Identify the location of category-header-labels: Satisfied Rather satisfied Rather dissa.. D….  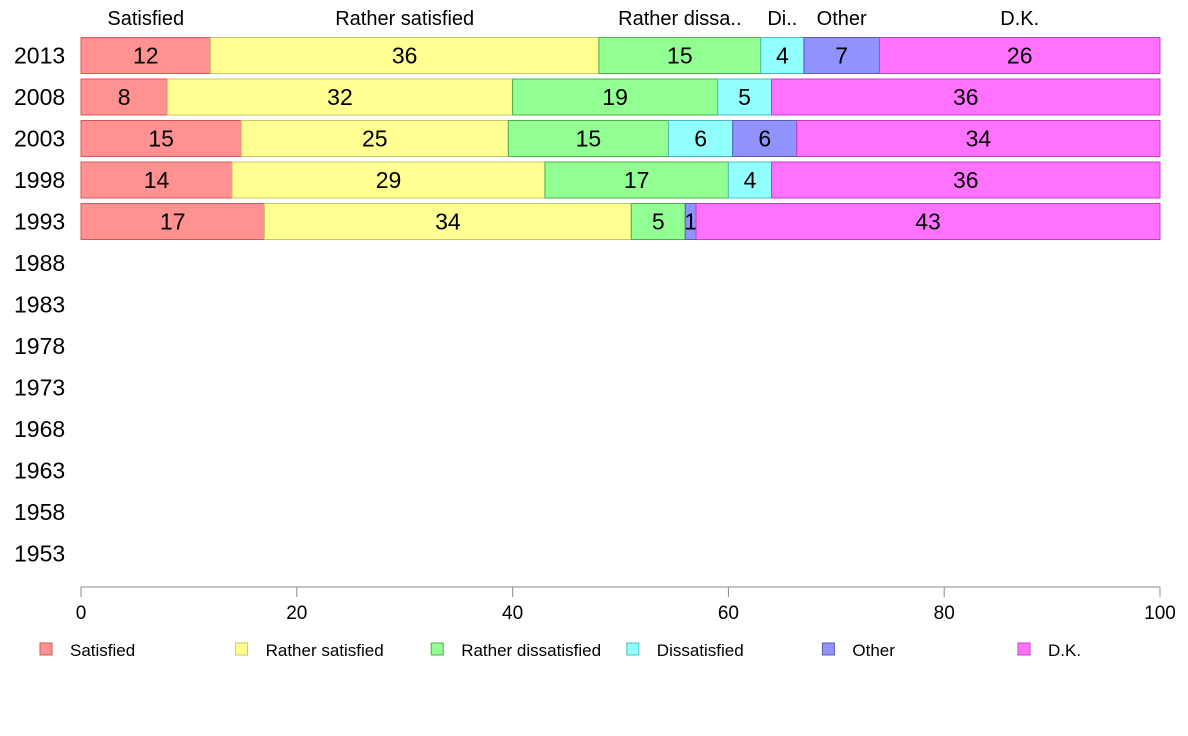
(573, 19).